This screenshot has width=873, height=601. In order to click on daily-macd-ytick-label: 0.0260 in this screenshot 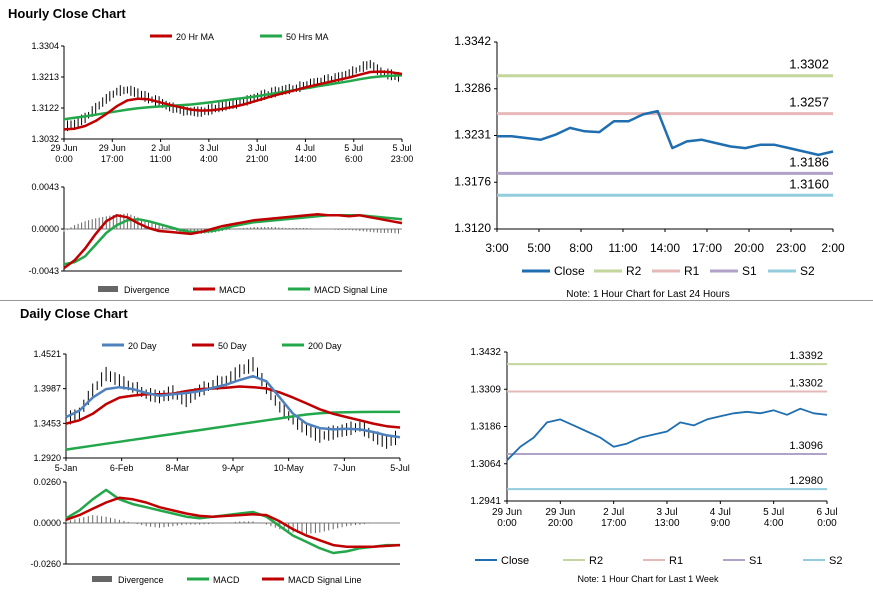, I will do `click(47, 482)`.